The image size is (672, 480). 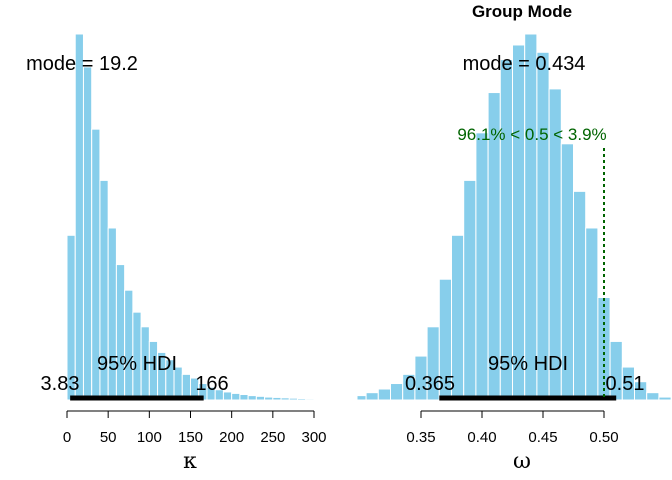 I want to click on kappa-hdi-label: 95% HDI, so click(x=137, y=364).